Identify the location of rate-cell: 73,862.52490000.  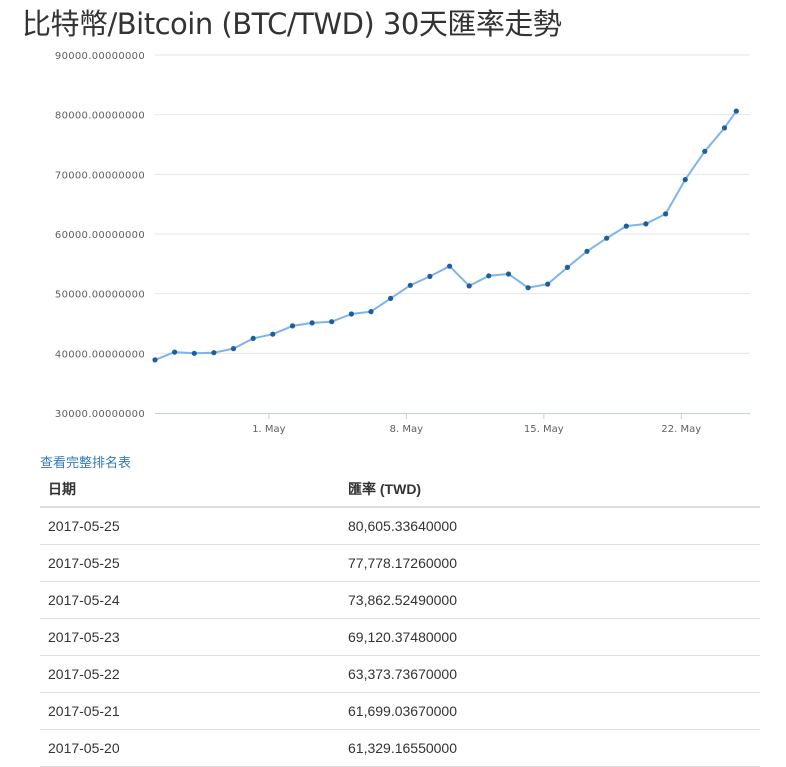
(550, 600).